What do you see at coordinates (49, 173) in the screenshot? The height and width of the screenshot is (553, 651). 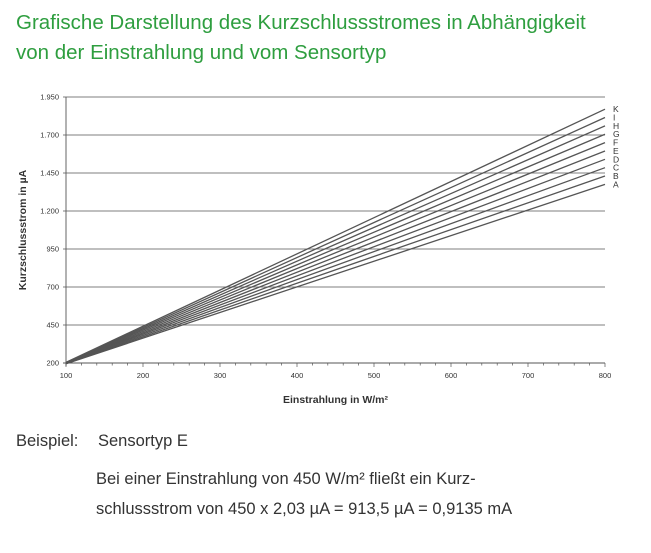 I see `y-tick-label: 1.450` at bounding box center [49, 173].